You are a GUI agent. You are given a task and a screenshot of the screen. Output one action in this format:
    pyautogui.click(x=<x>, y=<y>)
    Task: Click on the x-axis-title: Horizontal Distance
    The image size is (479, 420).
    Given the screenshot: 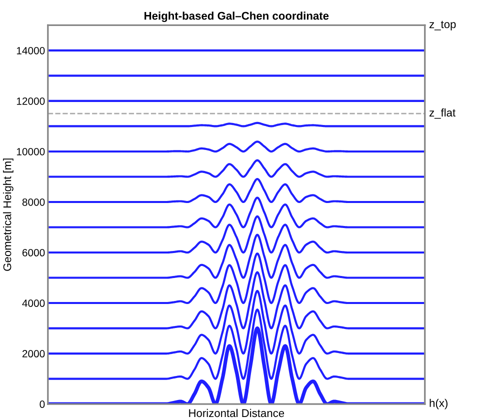 What is the action you would take?
    pyautogui.click(x=236, y=413)
    